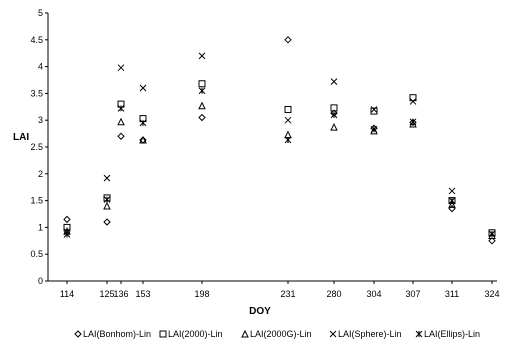  What do you see at coordinates (163, 334) in the screenshot?
I see `legend-marker-square` at bounding box center [163, 334].